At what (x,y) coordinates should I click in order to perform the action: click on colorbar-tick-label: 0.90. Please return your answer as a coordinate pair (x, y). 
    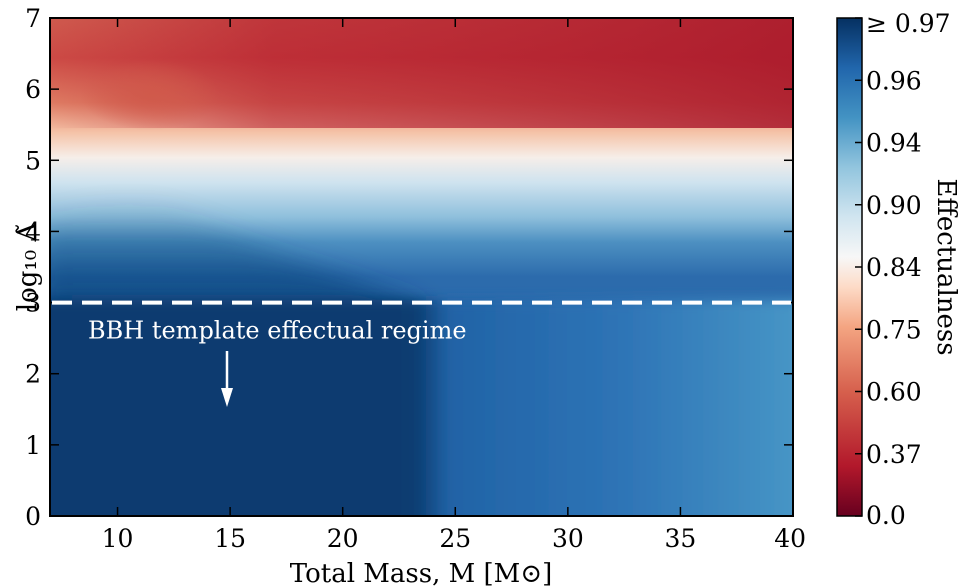
    Looking at the image, I should click on (894, 205).